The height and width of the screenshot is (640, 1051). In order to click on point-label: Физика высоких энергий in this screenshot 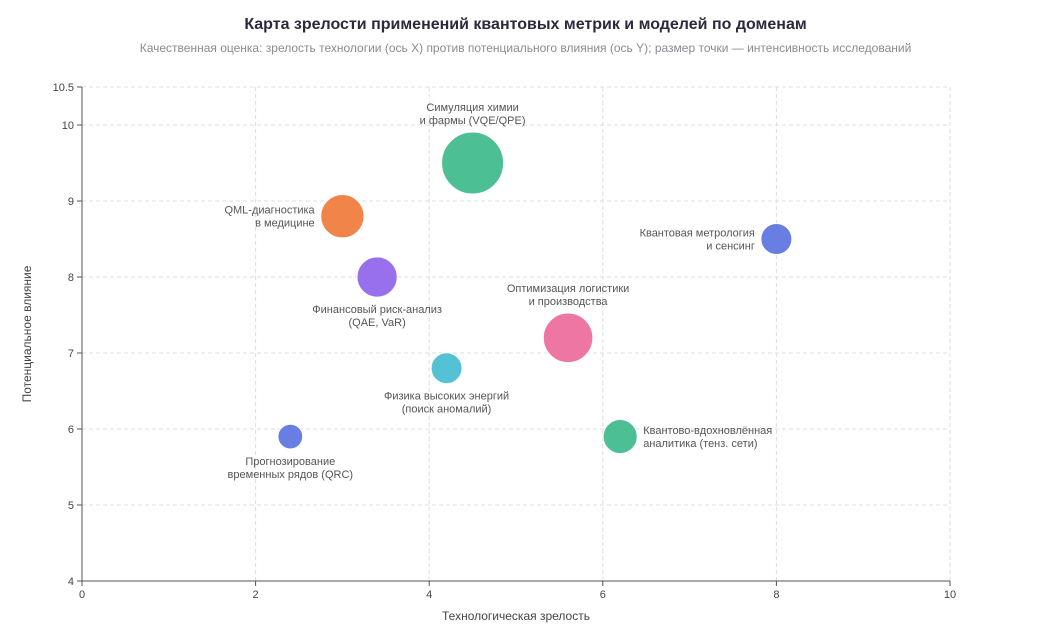, I will do `click(446, 397)`.